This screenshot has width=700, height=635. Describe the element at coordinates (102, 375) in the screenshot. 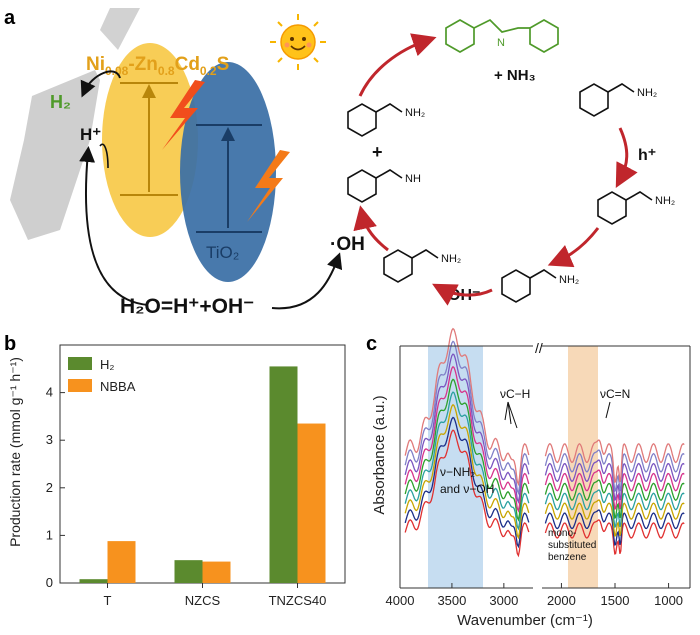

I see `legend: H₂ NBBA` at that location.